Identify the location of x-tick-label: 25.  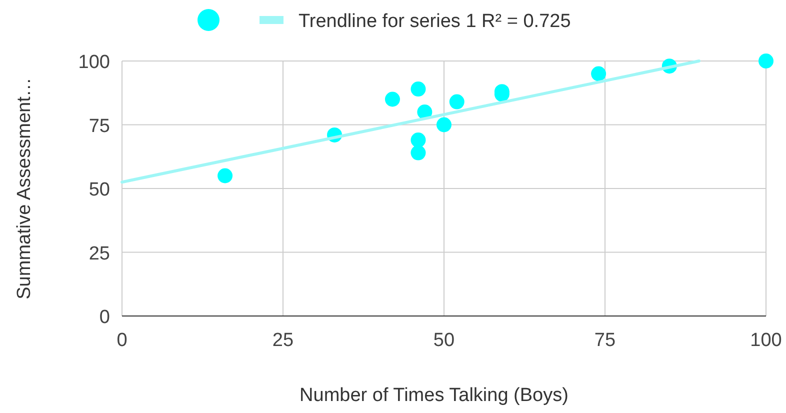
(283, 340).